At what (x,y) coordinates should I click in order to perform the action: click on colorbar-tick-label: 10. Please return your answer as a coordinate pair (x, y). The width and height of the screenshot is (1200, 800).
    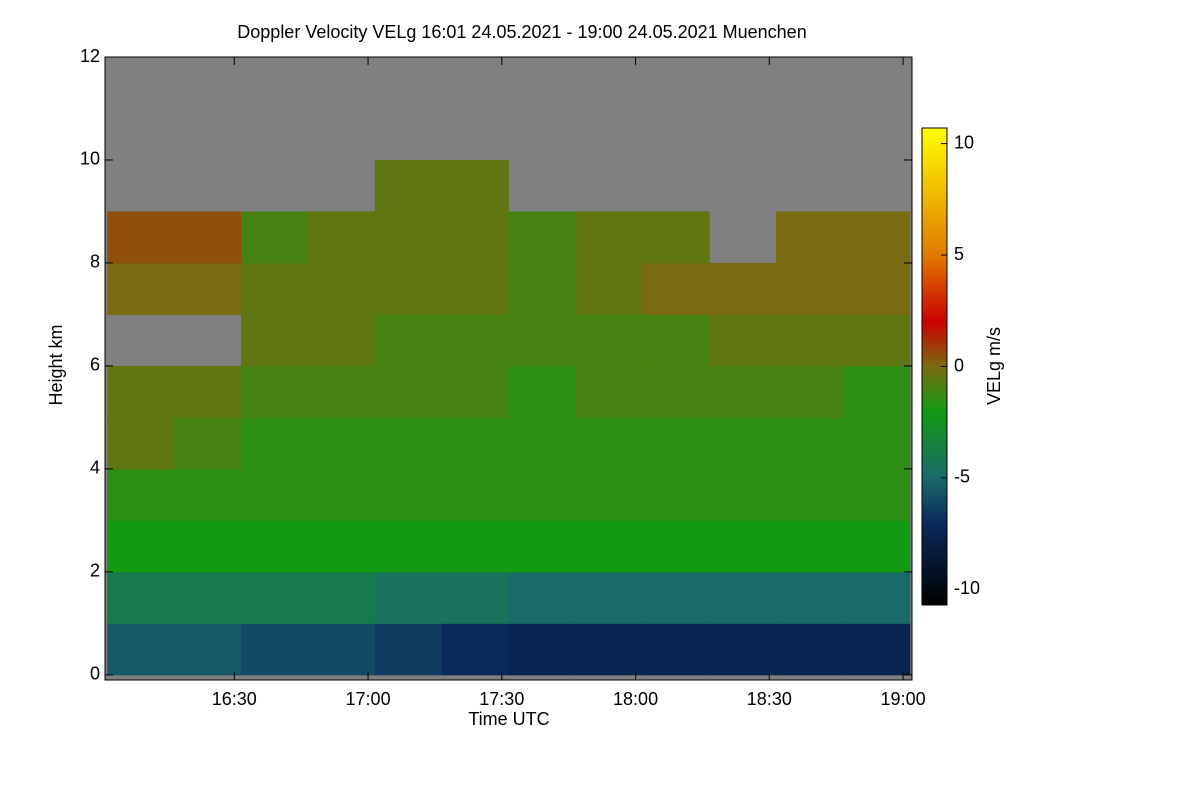
    Looking at the image, I should click on (964, 142).